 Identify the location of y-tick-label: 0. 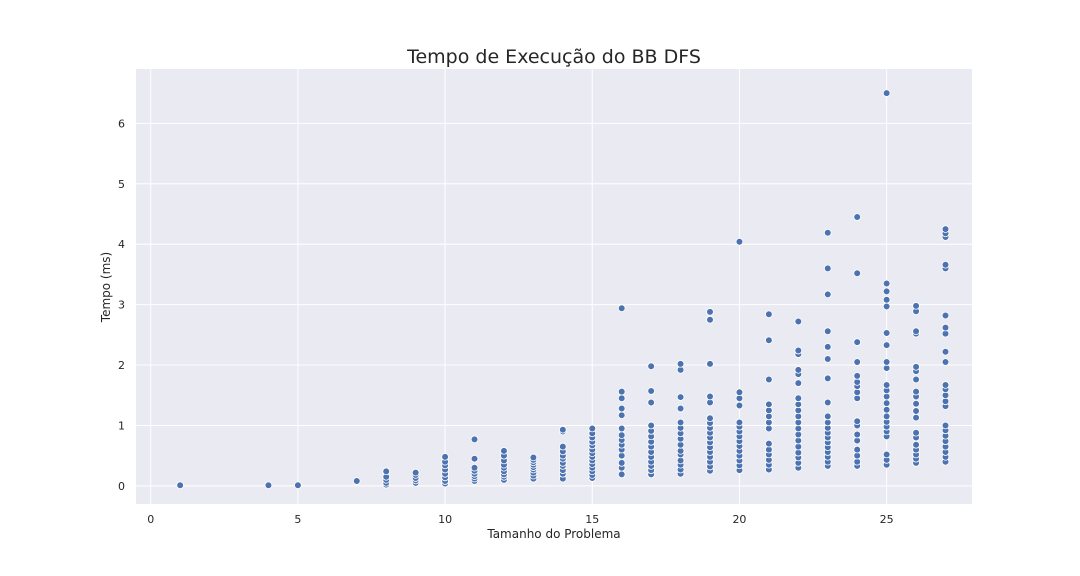
(121, 486).